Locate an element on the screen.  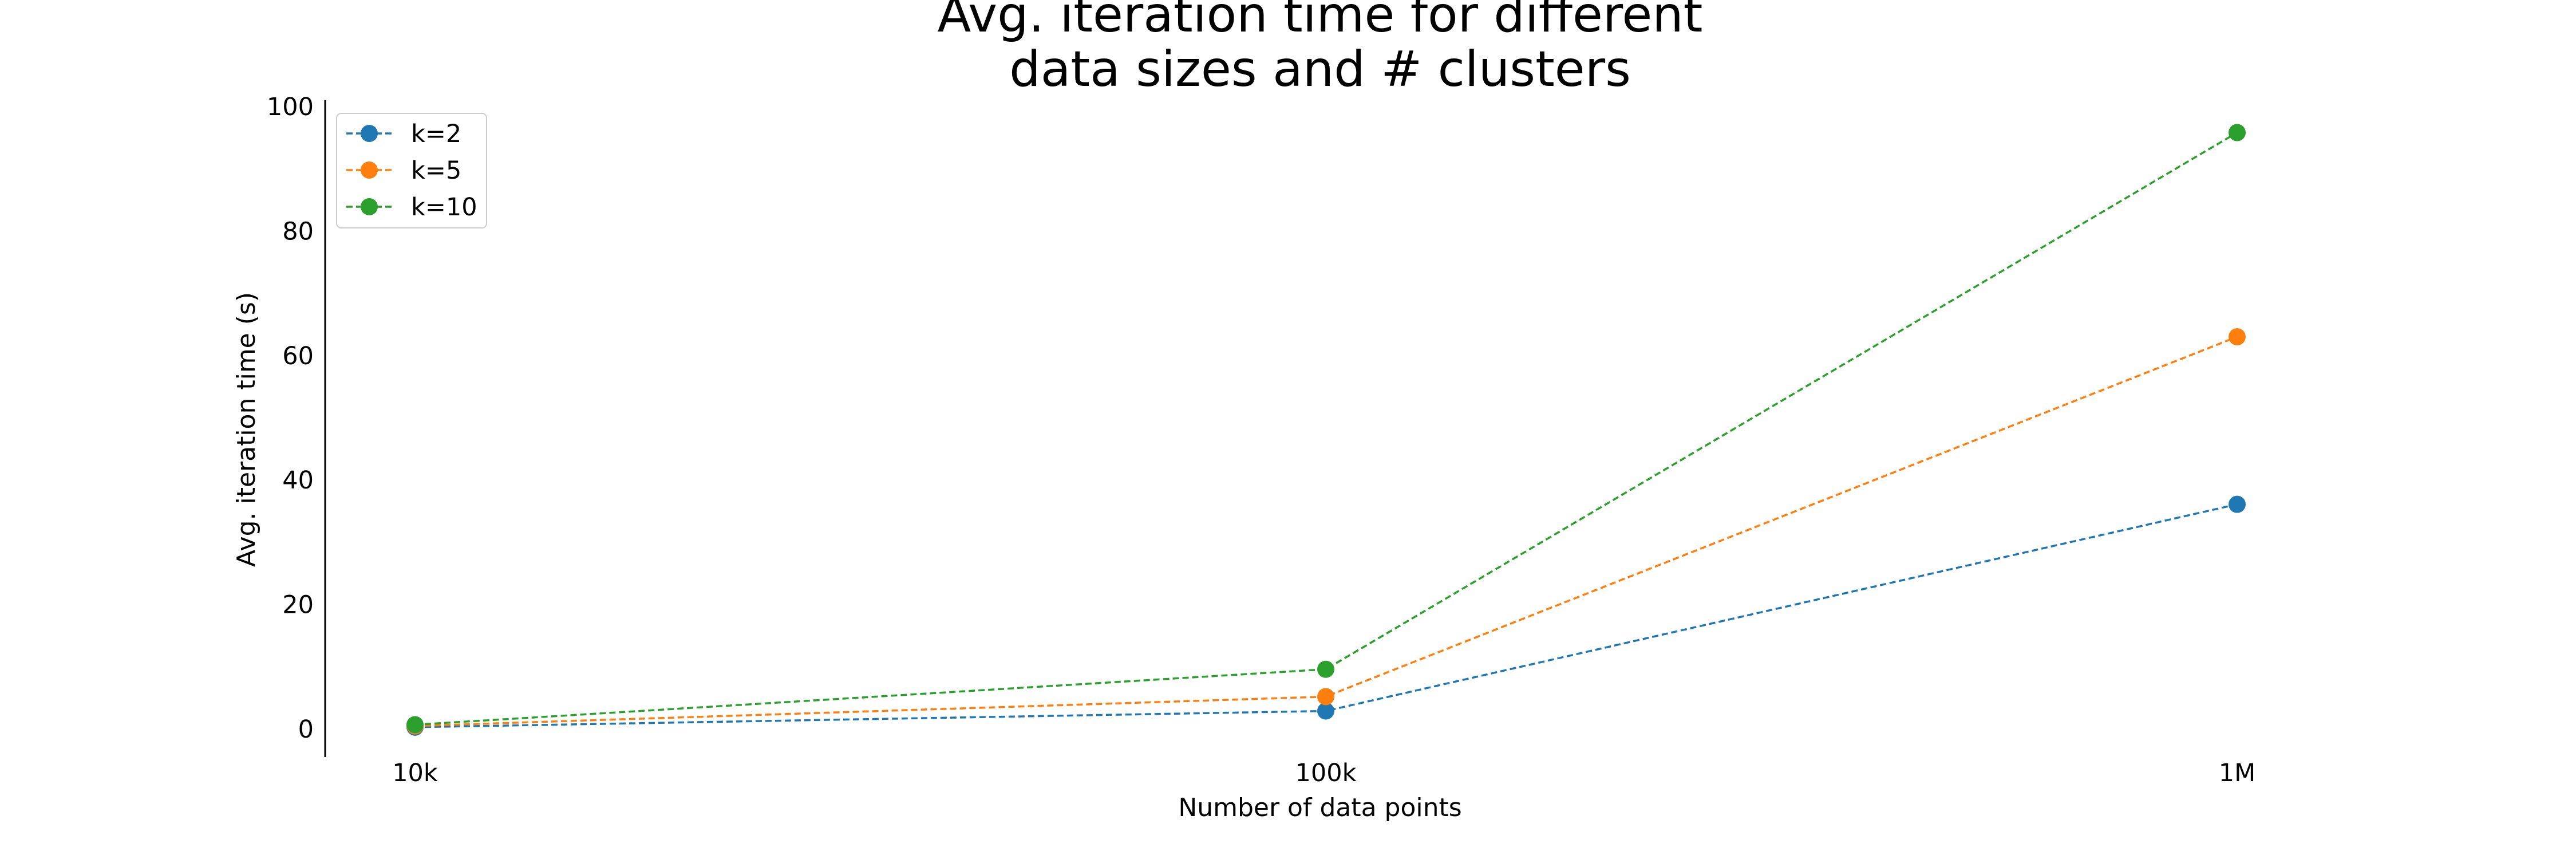
x-tick-label: 1M is located at coordinates (2237, 773).